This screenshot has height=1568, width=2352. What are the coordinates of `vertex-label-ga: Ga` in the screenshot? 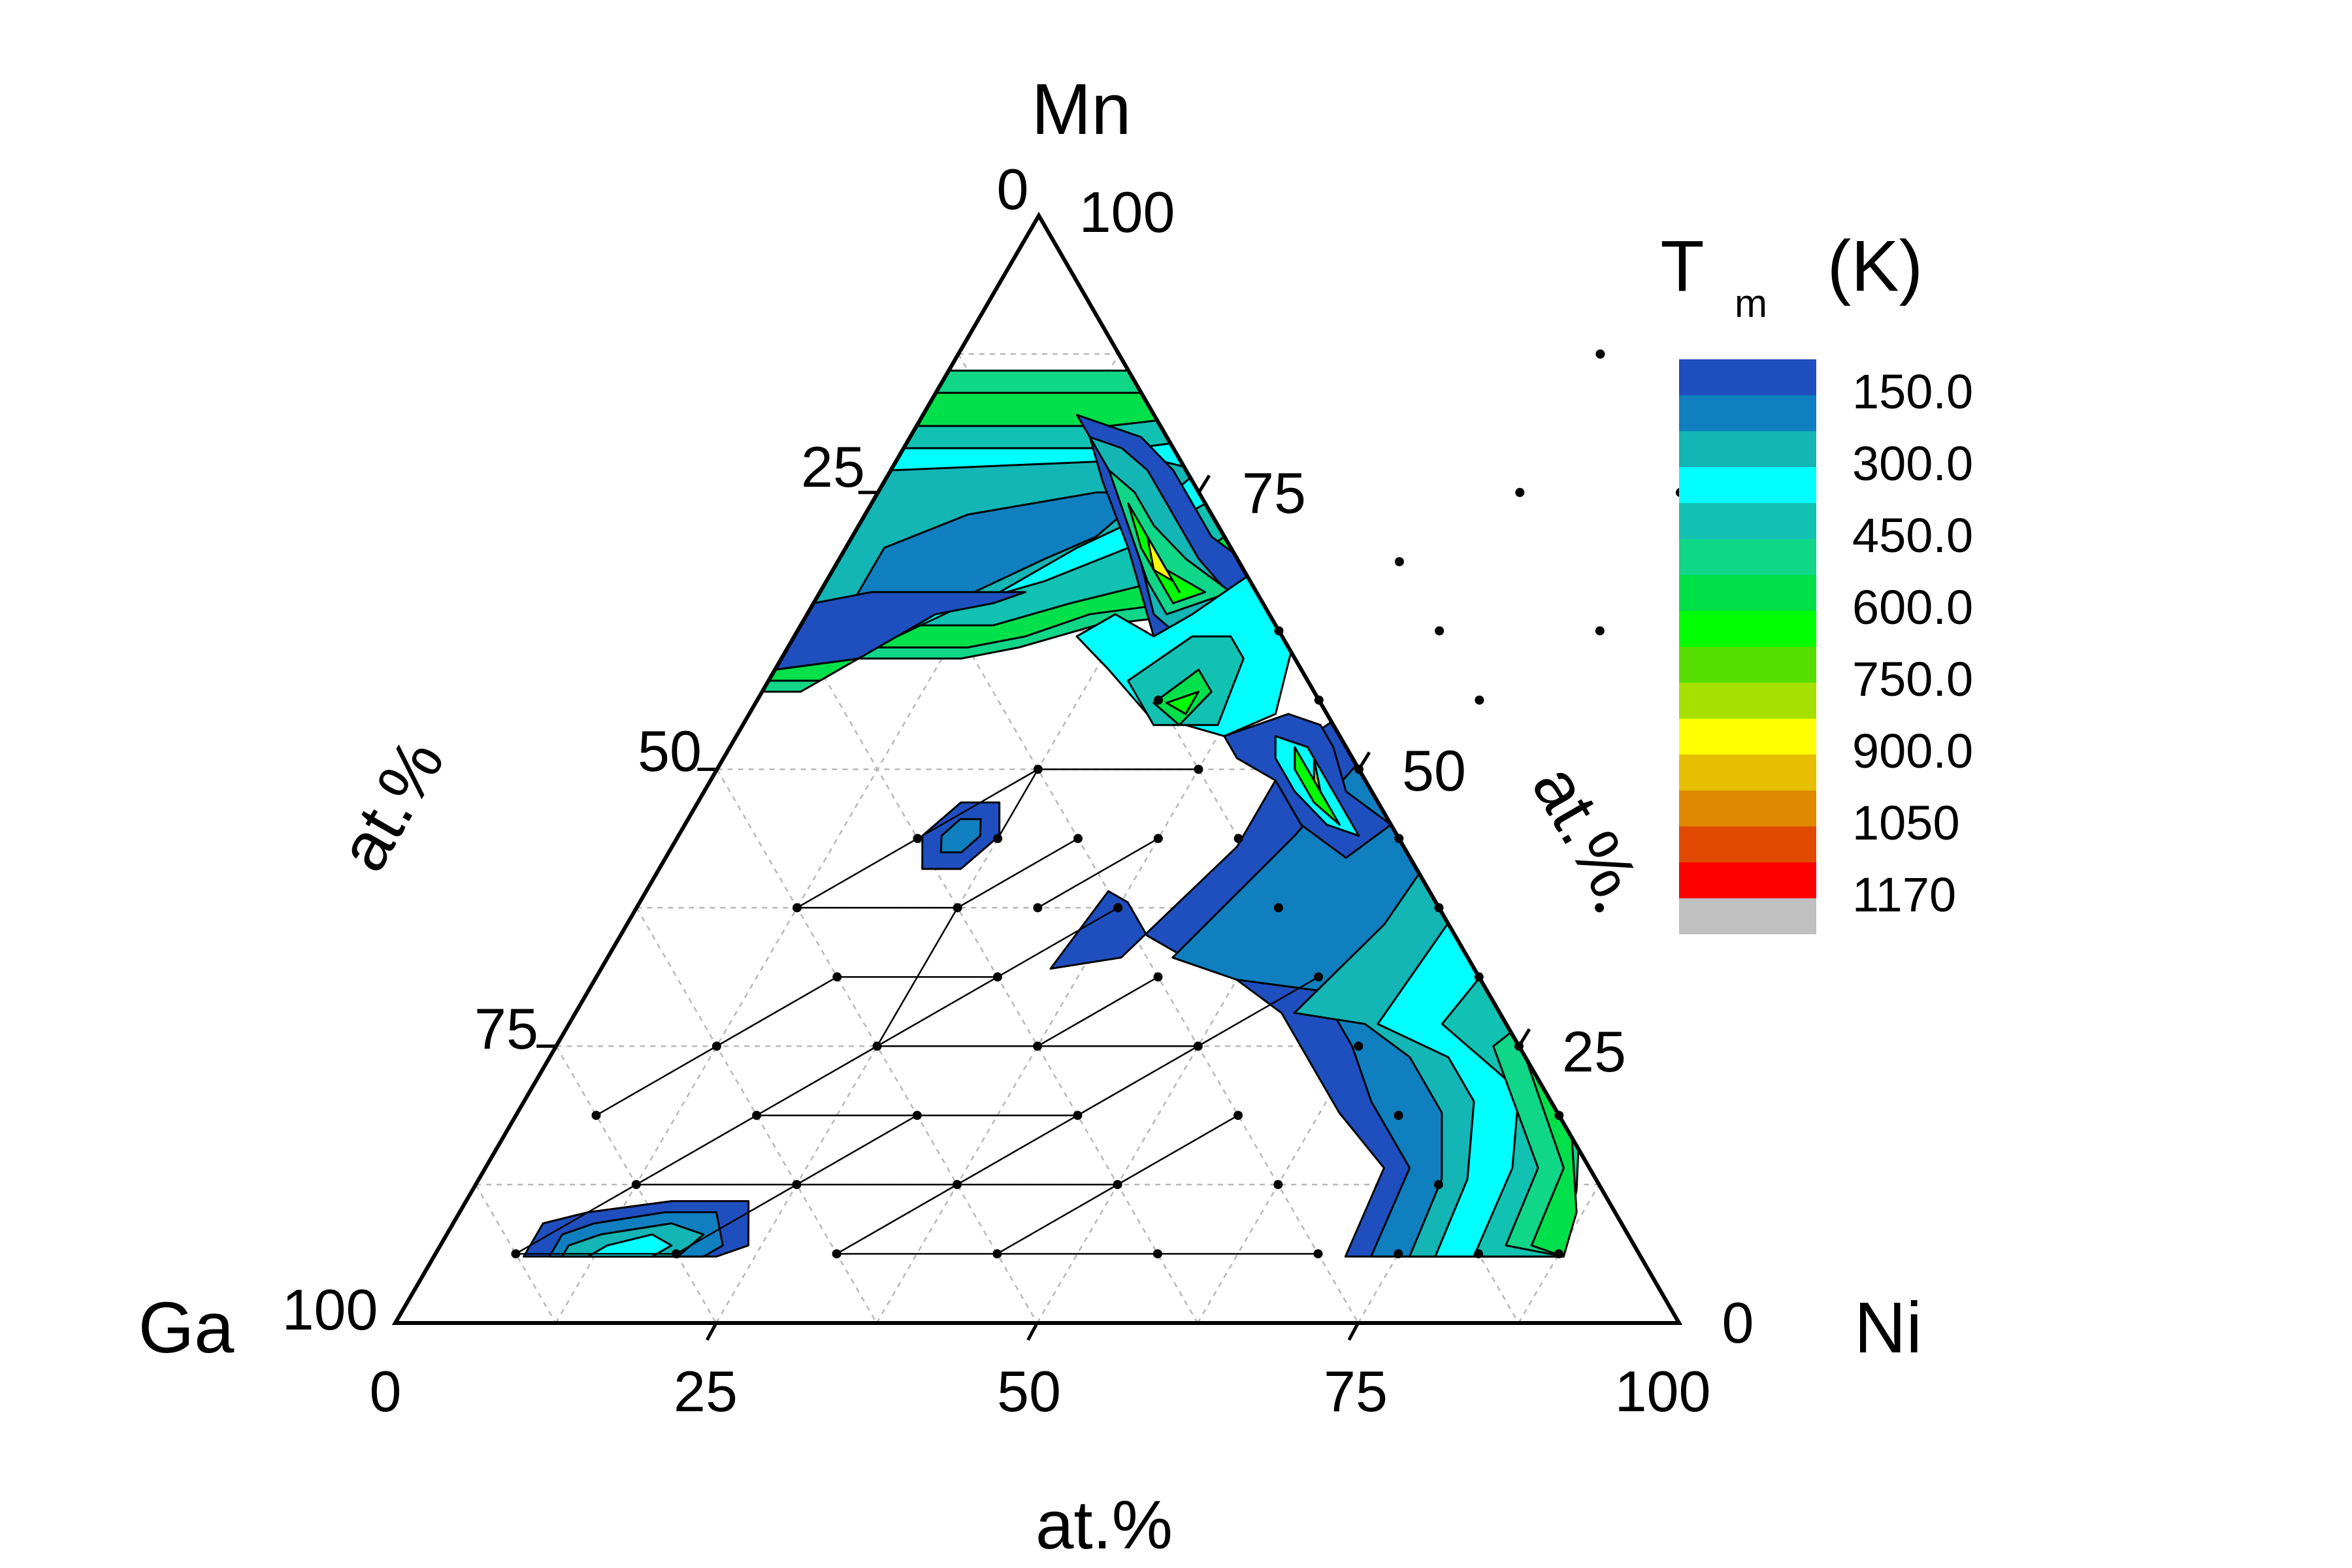 It's located at (187, 1328).